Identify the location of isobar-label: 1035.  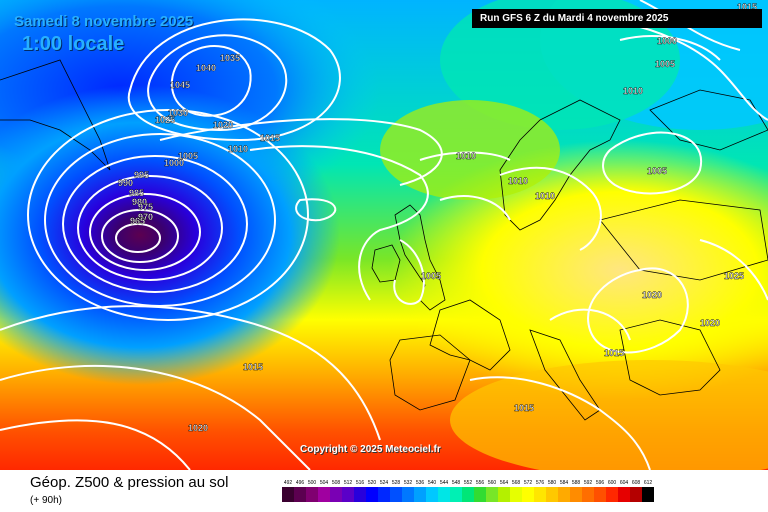
(230, 58).